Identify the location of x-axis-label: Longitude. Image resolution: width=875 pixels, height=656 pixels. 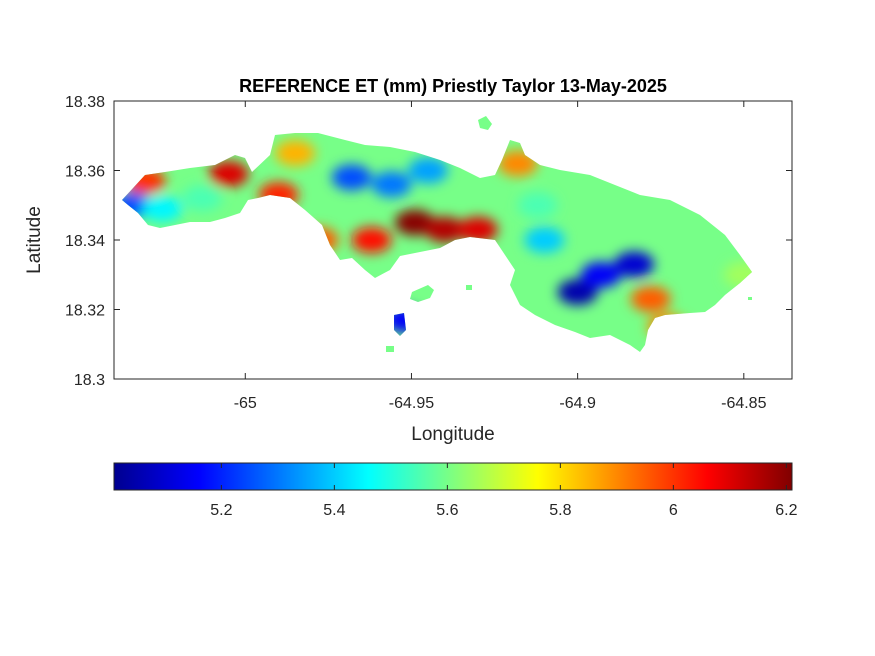
(452, 434).